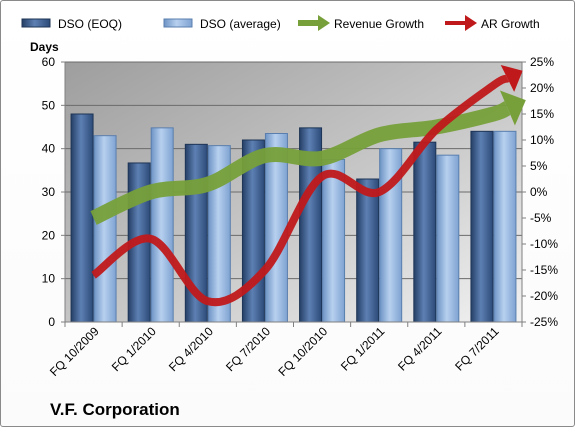 The image size is (575, 427). What do you see at coordinates (379, 24) in the screenshot?
I see `legend-label: Revenue Growth` at bounding box center [379, 24].